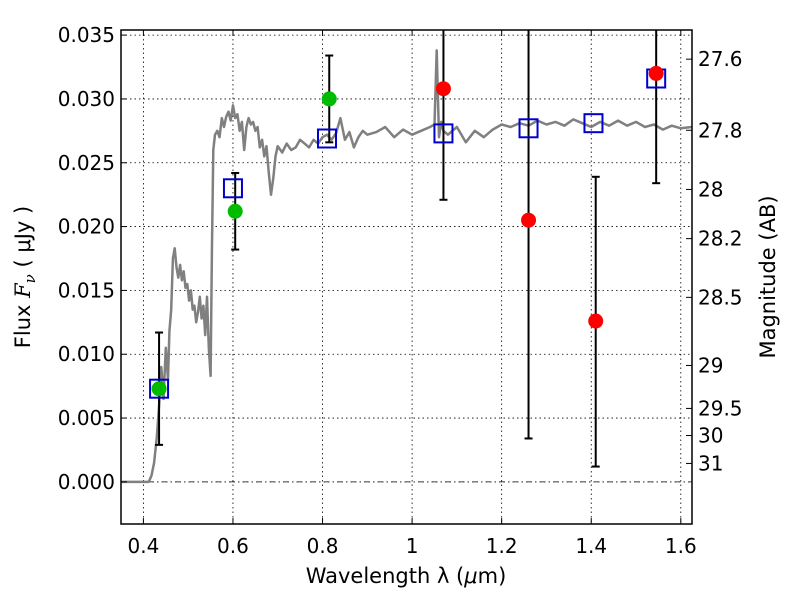 The height and width of the screenshot is (600, 800). What do you see at coordinates (710, 189) in the screenshot?
I see `magnitude-tick-label: 28` at bounding box center [710, 189].